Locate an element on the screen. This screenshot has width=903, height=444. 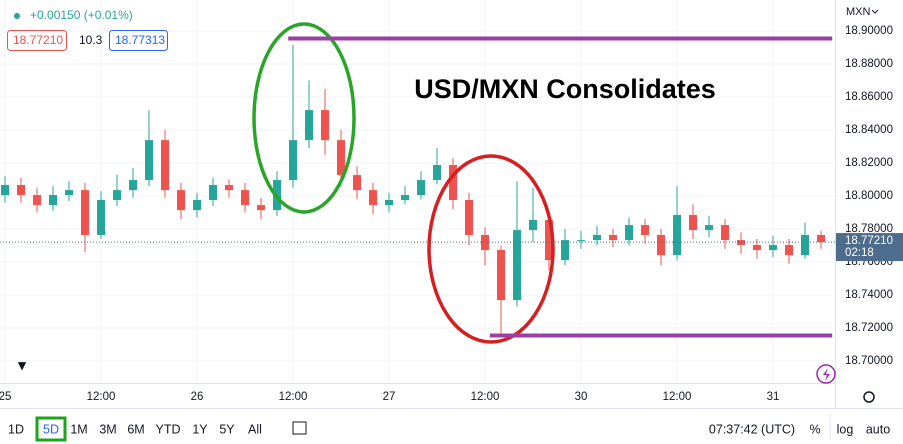
currency-chevron is located at coordinates (875, 11).